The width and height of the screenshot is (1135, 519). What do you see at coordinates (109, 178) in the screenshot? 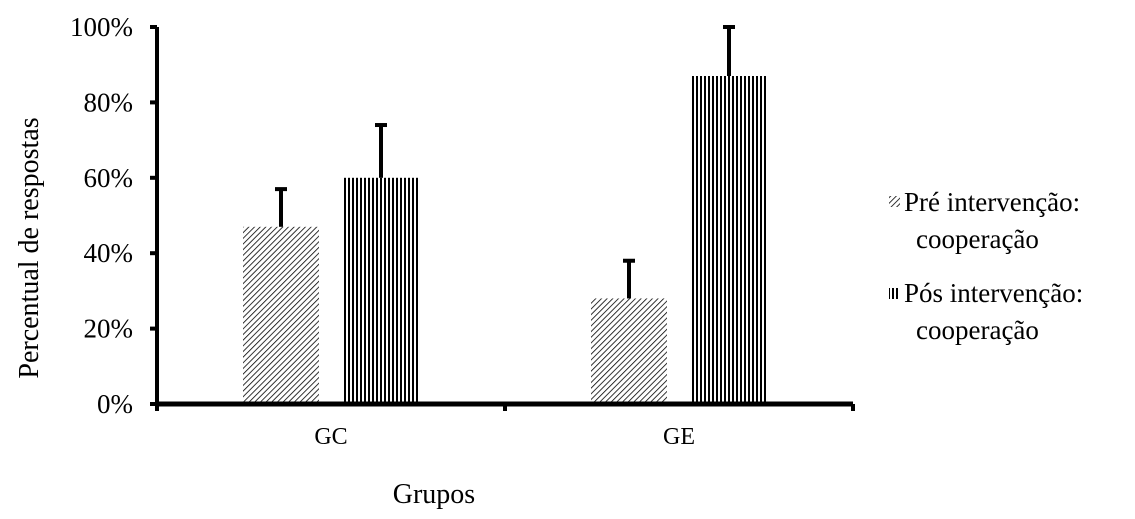
I see `y-tick-label: 60%` at bounding box center [109, 178].